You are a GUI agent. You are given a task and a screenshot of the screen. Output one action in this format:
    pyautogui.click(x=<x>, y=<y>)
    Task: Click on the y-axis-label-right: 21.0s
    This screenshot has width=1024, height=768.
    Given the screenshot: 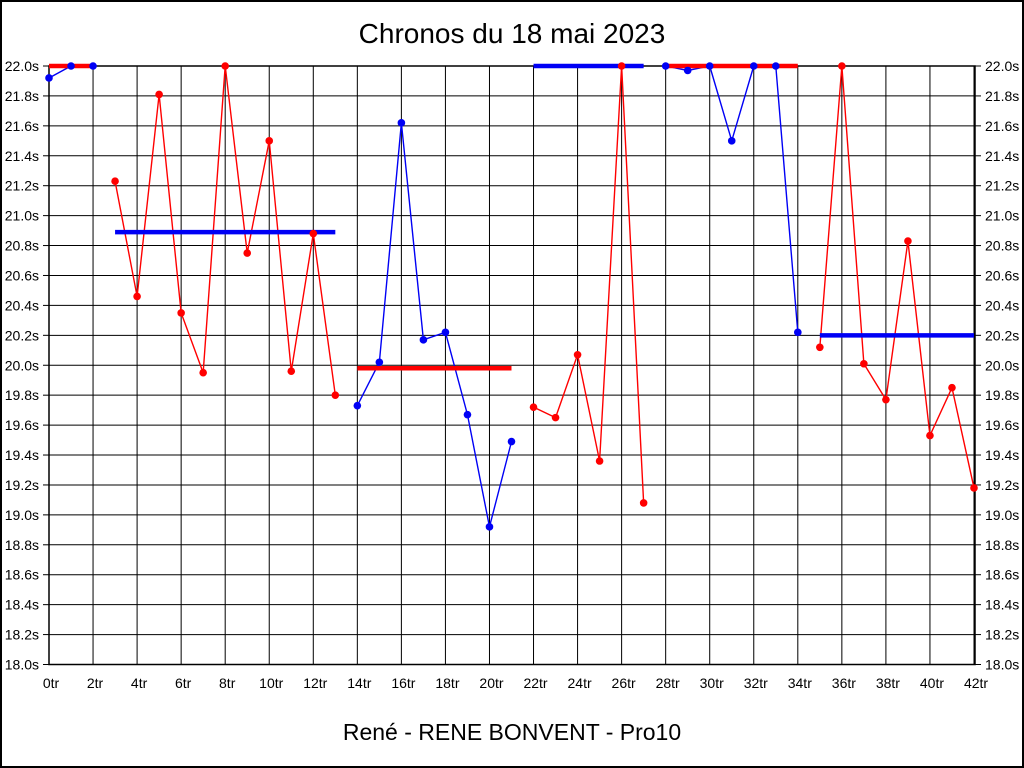 What is the action you would take?
    pyautogui.click(x=1002, y=216)
    